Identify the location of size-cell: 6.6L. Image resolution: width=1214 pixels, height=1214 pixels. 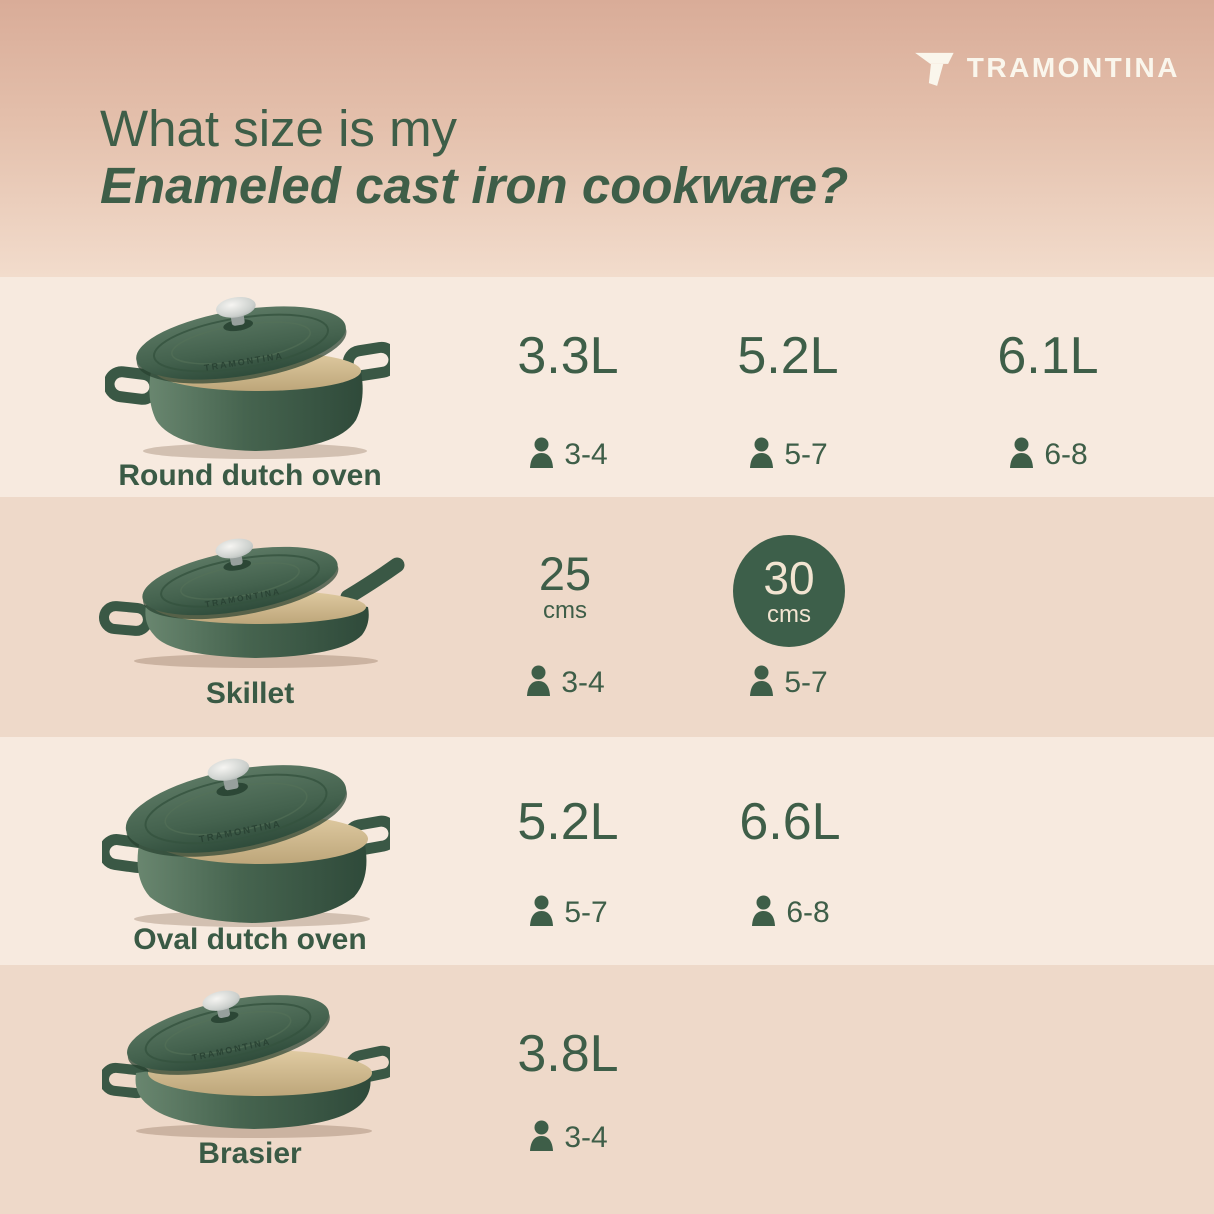
(790, 822).